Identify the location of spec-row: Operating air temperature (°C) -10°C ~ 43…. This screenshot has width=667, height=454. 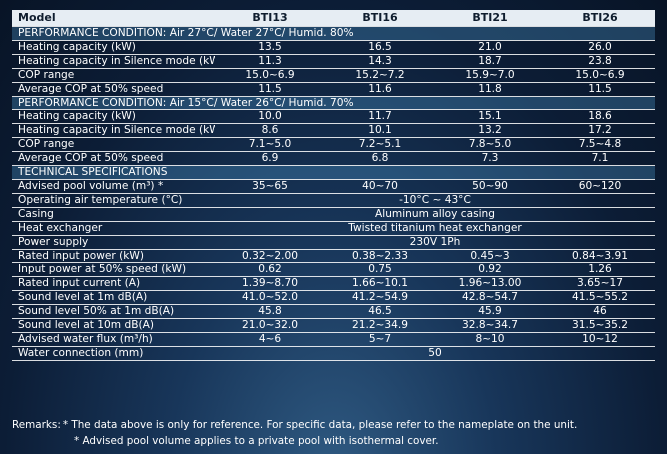
(333, 200).